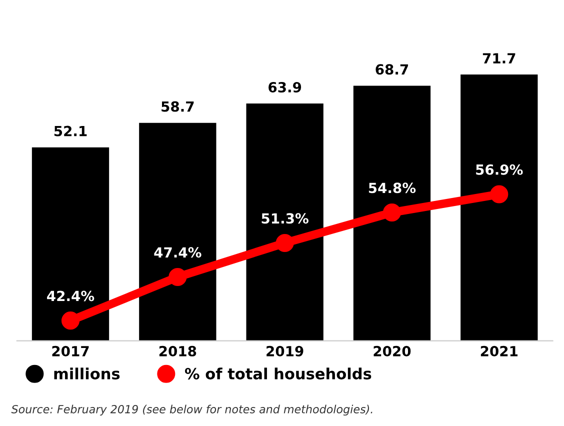 This screenshot has width=564, height=426. I want to click on data-label: 63.9, so click(285, 87).